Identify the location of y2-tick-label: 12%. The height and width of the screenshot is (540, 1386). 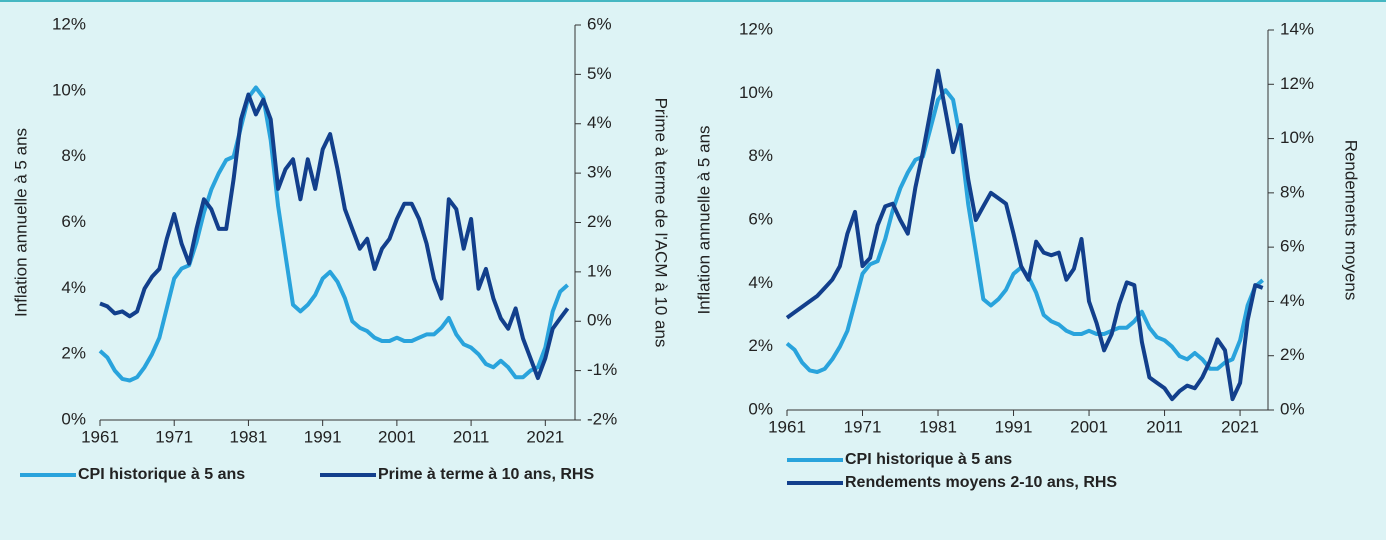
(1297, 83).